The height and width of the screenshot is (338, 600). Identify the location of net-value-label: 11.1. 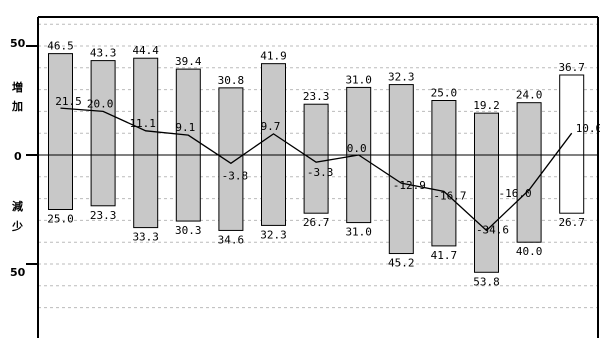
(142, 123).